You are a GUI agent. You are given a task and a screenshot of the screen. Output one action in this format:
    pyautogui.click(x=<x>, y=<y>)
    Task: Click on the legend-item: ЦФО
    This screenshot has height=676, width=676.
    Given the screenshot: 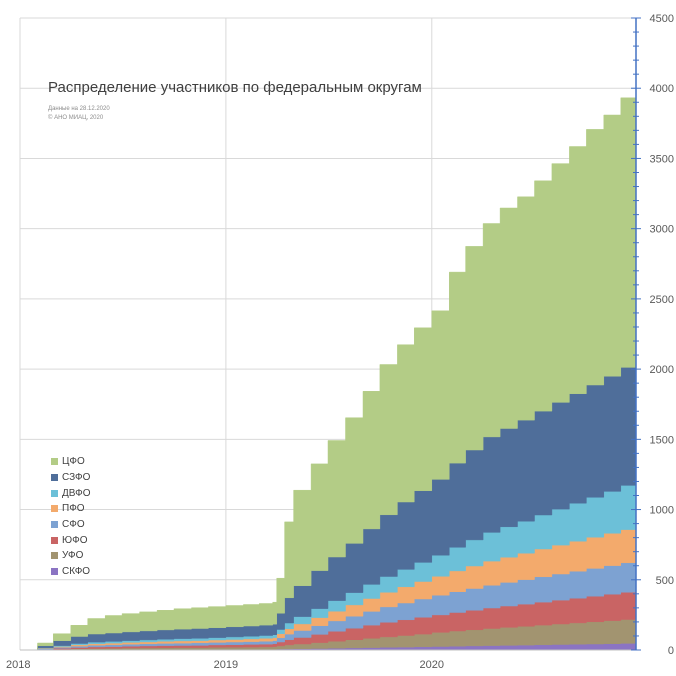 What is the action you would take?
    pyautogui.click(x=71, y=462)
    